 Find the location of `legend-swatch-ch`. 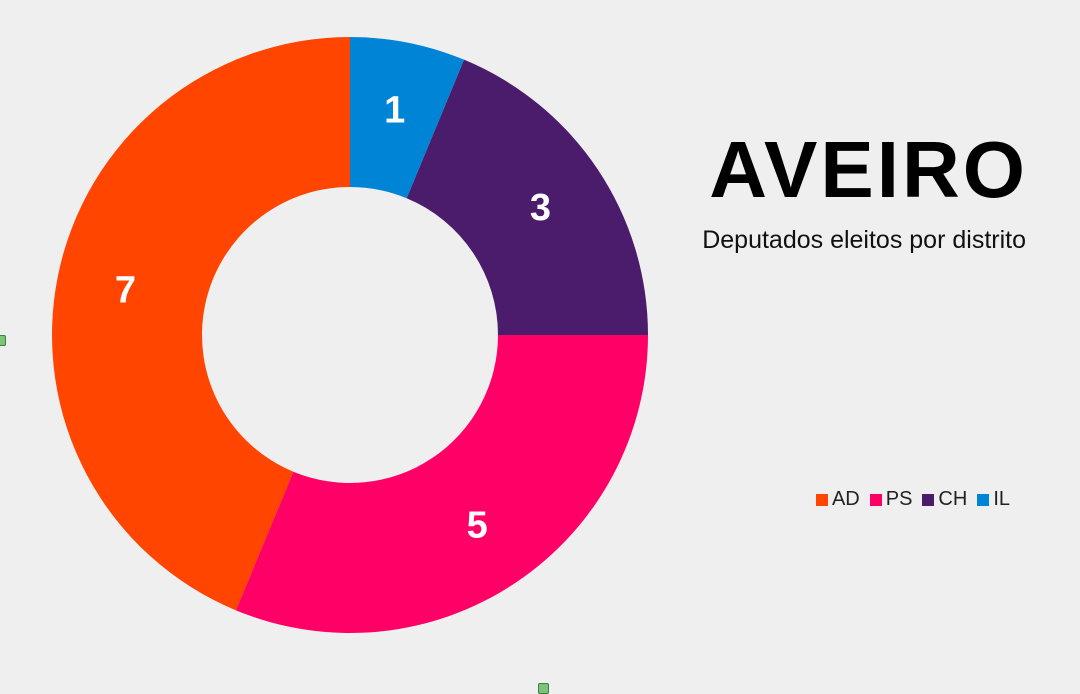

legend-swatch-ch is located at coordinates (928, 499).